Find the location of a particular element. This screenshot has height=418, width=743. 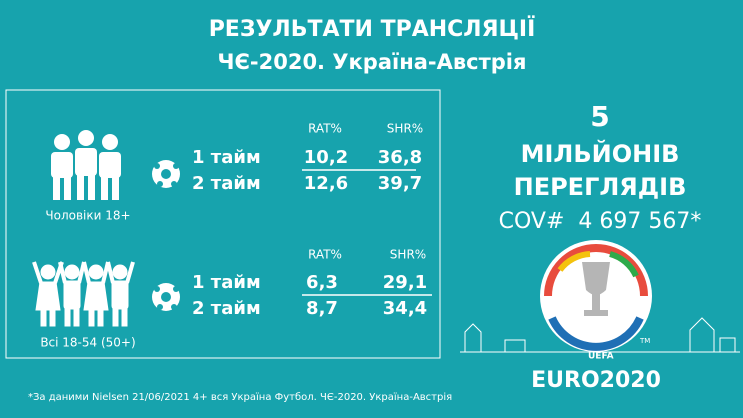

summary-number: 5 is located at coordinates (599, 116).